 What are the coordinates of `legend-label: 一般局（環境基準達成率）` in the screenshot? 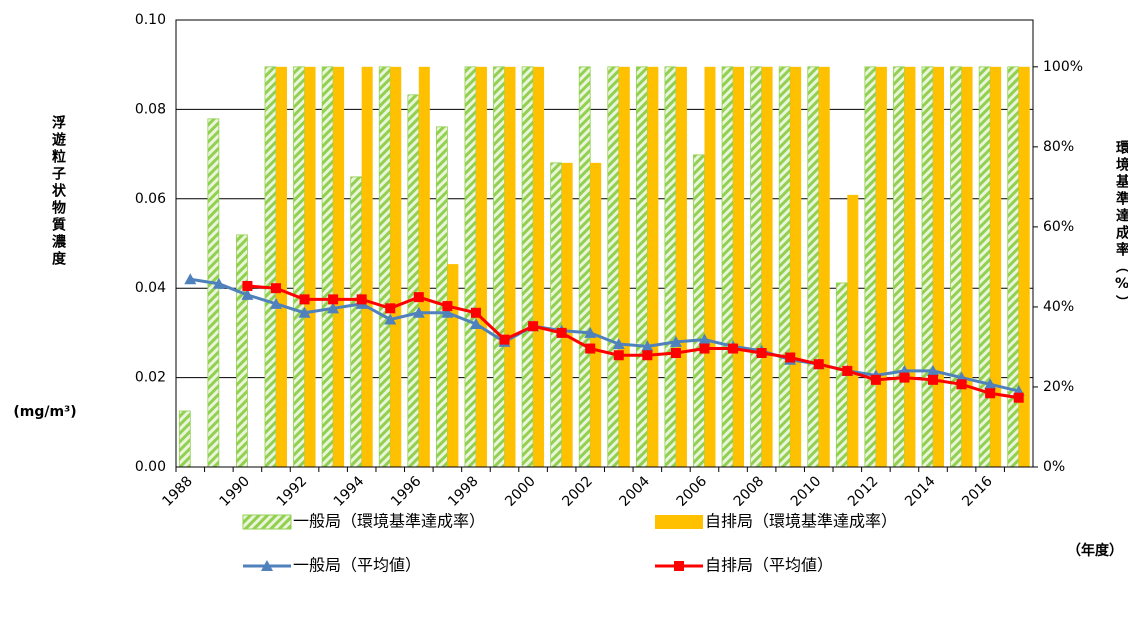 It's located at (389, 521).